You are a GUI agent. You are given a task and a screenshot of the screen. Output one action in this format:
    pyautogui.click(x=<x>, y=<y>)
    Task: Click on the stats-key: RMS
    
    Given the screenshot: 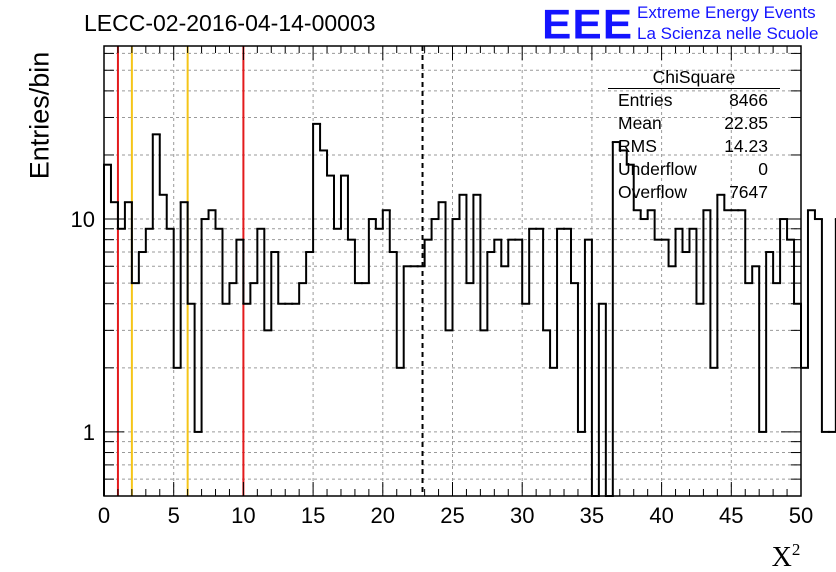 What is the action you would take?
    pyautogui.click(x=637, y=146)
    